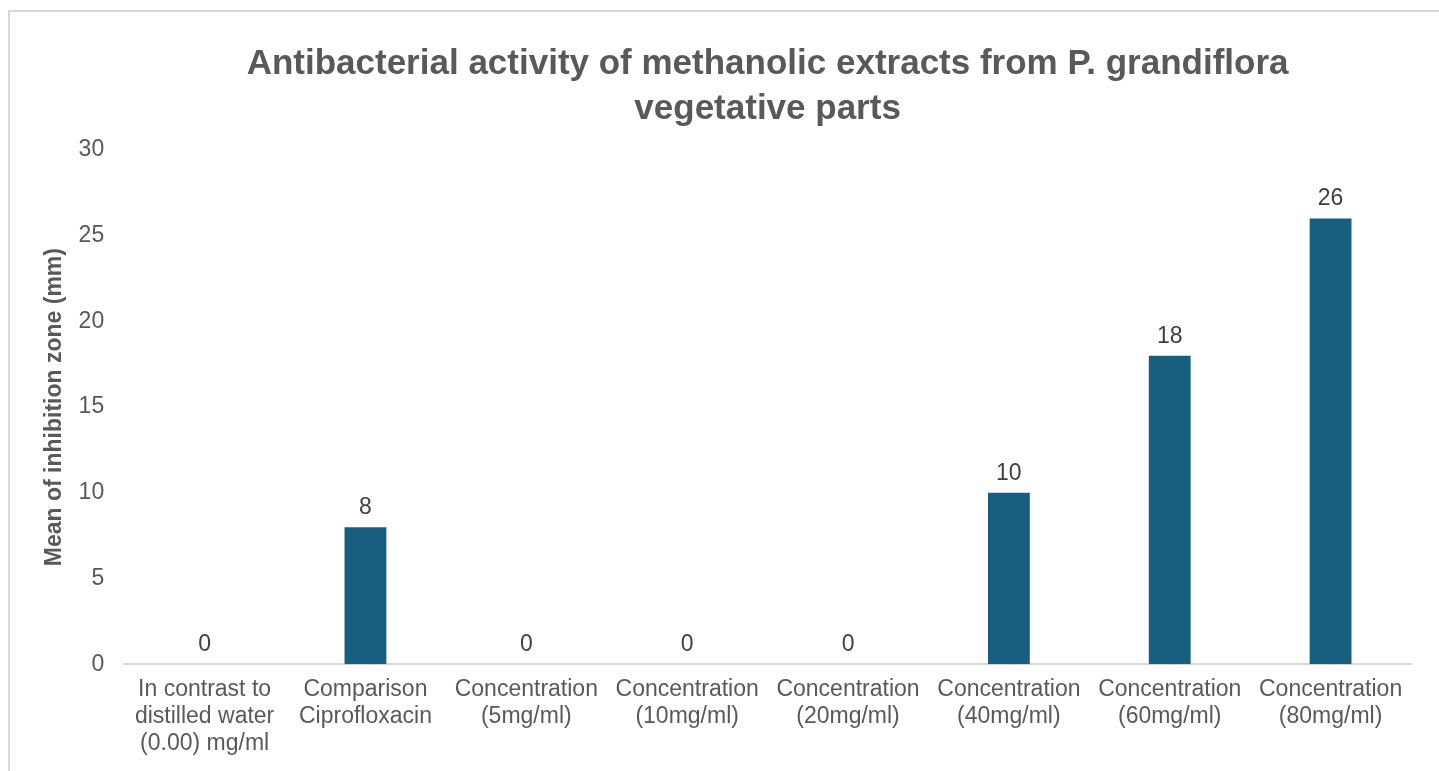  I want to click on x-tick-label: Concentration (80mg/ml), so click(1330, 701).